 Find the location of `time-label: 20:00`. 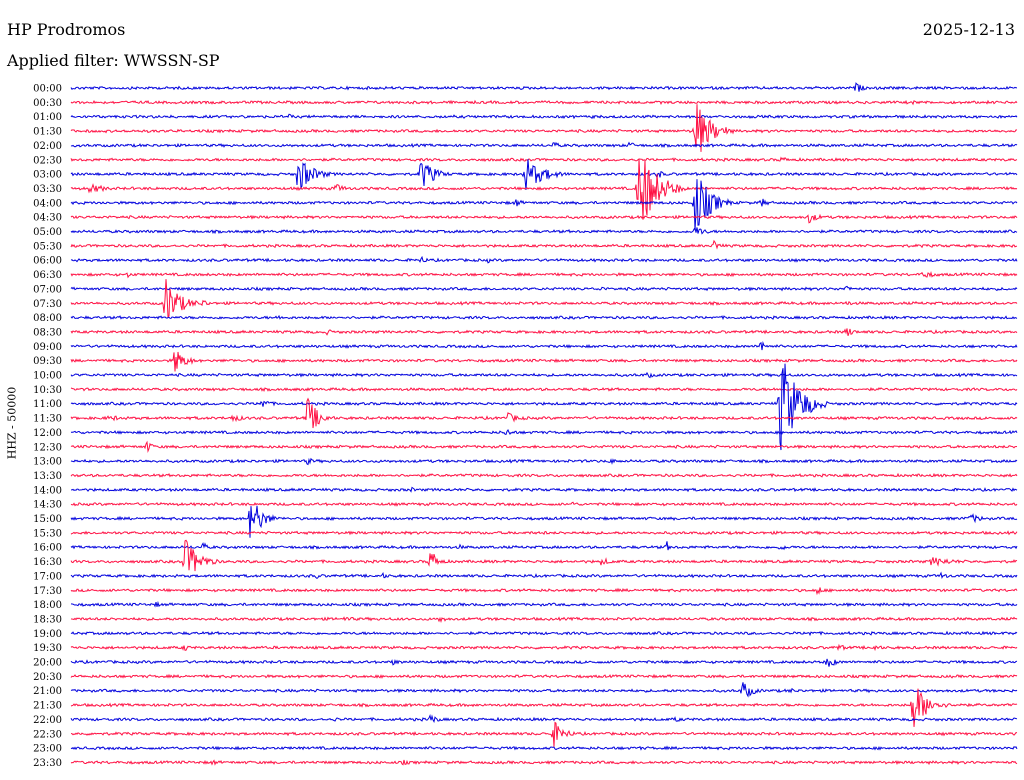

time-label: 20:00 is located at coordinates (47, 663).